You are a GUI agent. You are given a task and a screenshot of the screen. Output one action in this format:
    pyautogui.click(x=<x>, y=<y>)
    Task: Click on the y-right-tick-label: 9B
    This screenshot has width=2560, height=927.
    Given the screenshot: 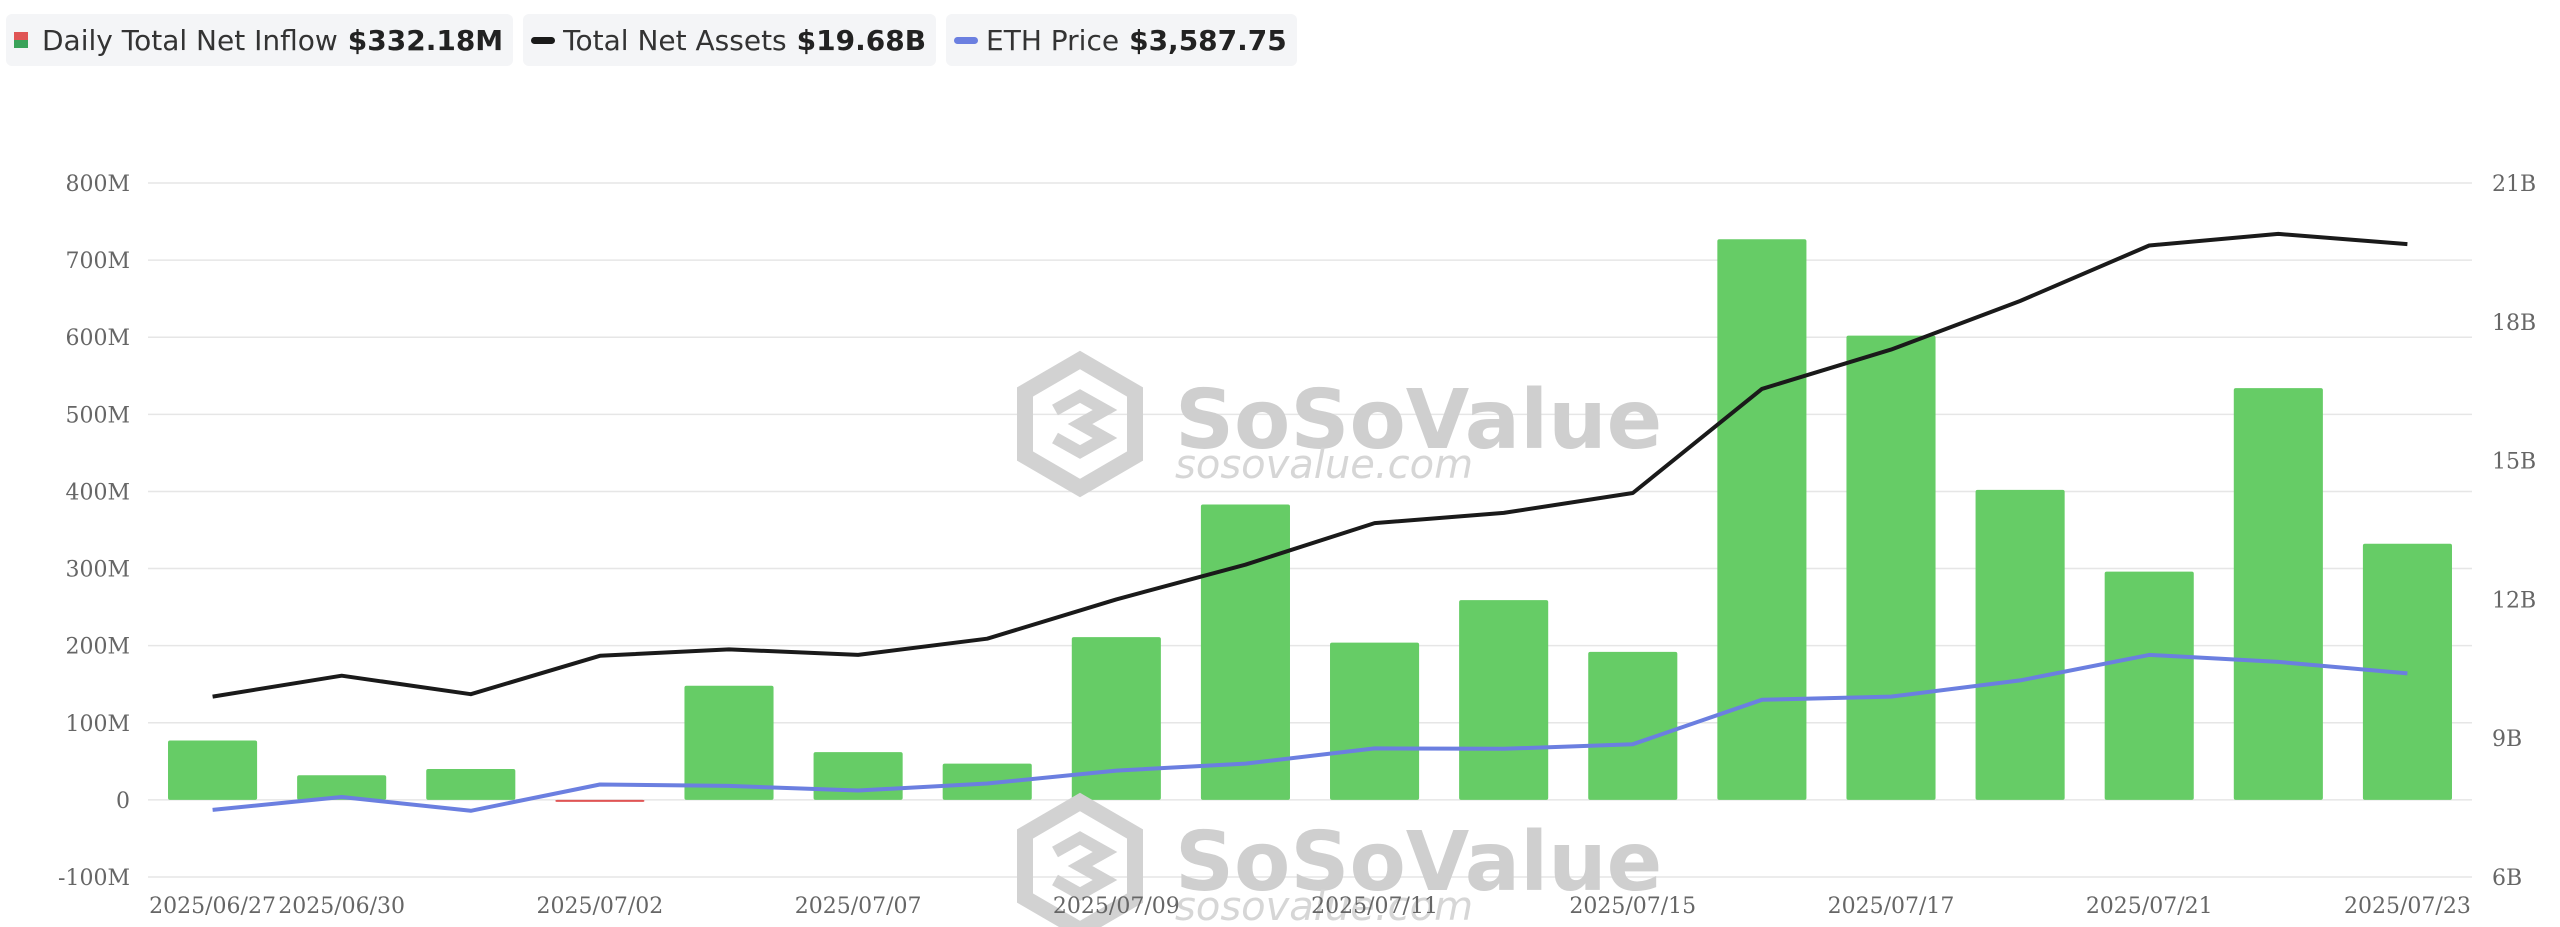 What is the action you would take?
    pyautogui.click(x=2507, y=739)
    